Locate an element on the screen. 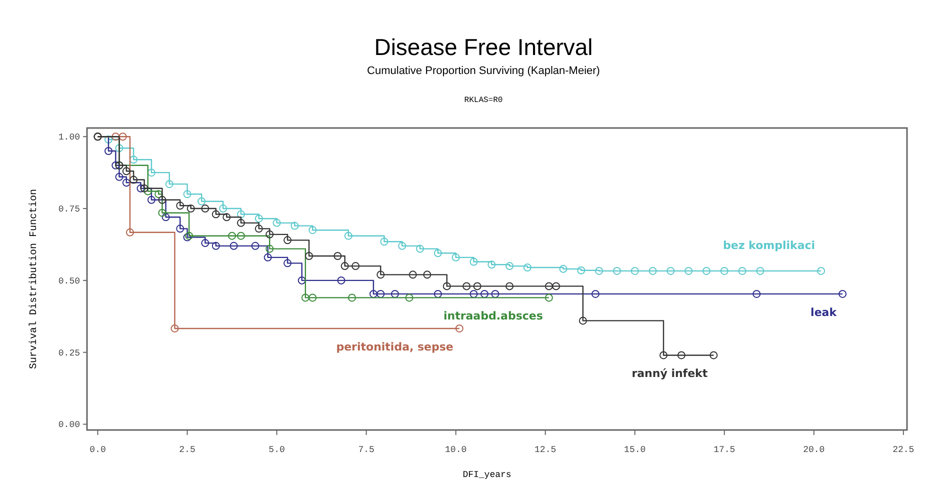 Image resolution: width=927 pixels, height=491 pixels. y-tick-label: 1.00 is located at coordinates (69, 137).